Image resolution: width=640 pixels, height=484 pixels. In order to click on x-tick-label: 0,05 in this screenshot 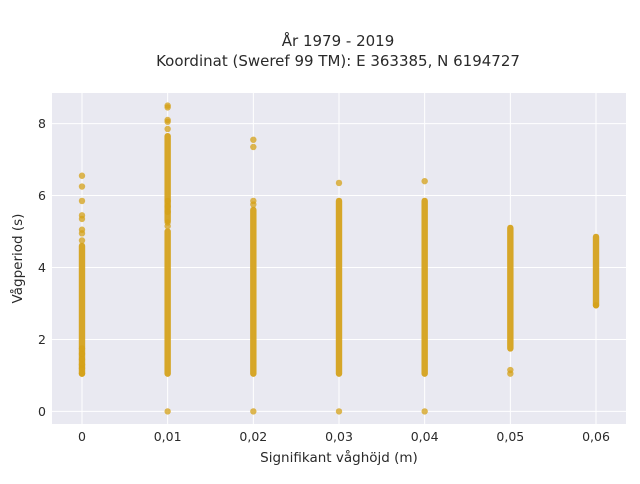, I will do `click(510, 436)`.